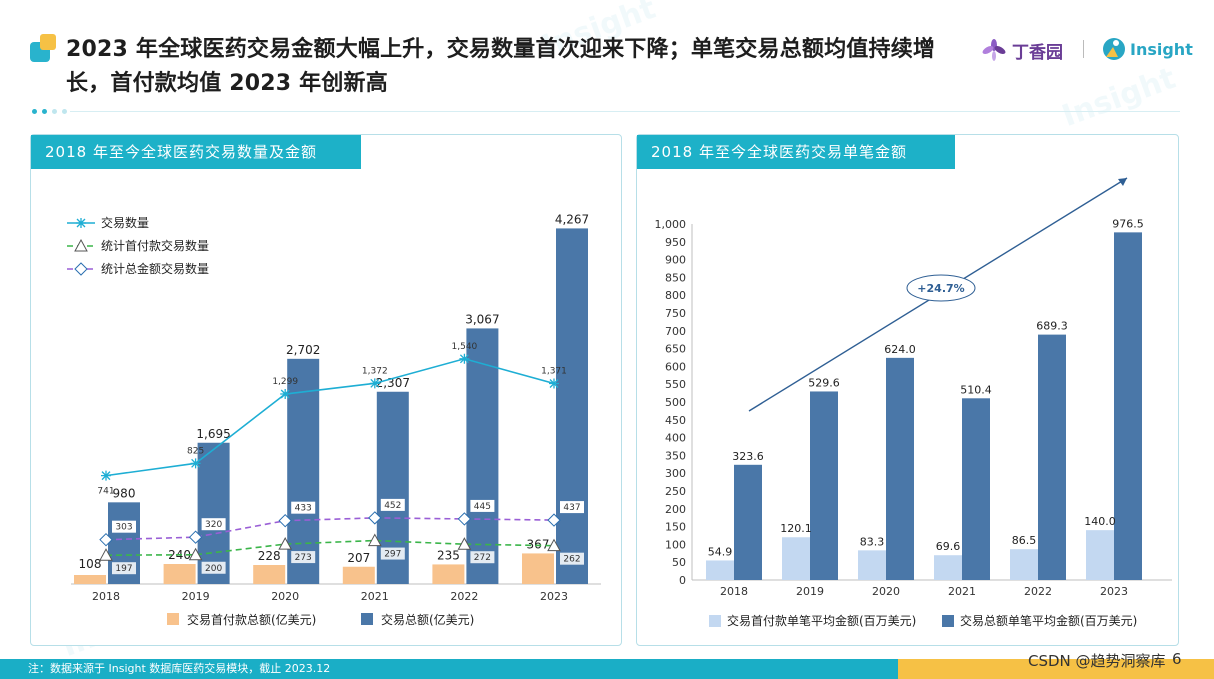 The height and width of the screenshot is (679, 1214). Describe the element at coordinates (994, 50) in the screenshot. I see `dxy-flower-icon` at that location.